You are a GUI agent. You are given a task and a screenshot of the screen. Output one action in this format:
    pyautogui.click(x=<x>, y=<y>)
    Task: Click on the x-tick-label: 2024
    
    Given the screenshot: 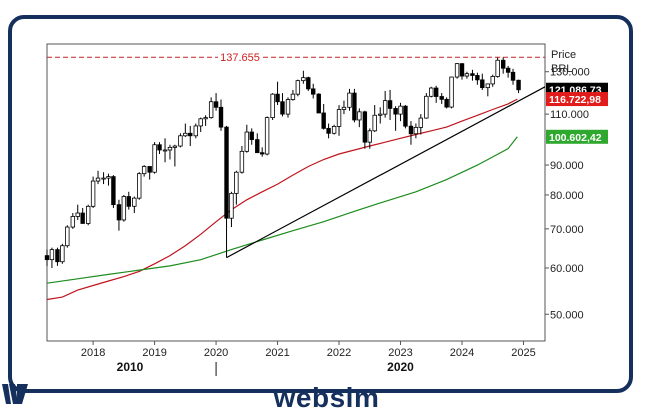 What is the action you would take?
    pyautogui.click(x=462, y=353)
    